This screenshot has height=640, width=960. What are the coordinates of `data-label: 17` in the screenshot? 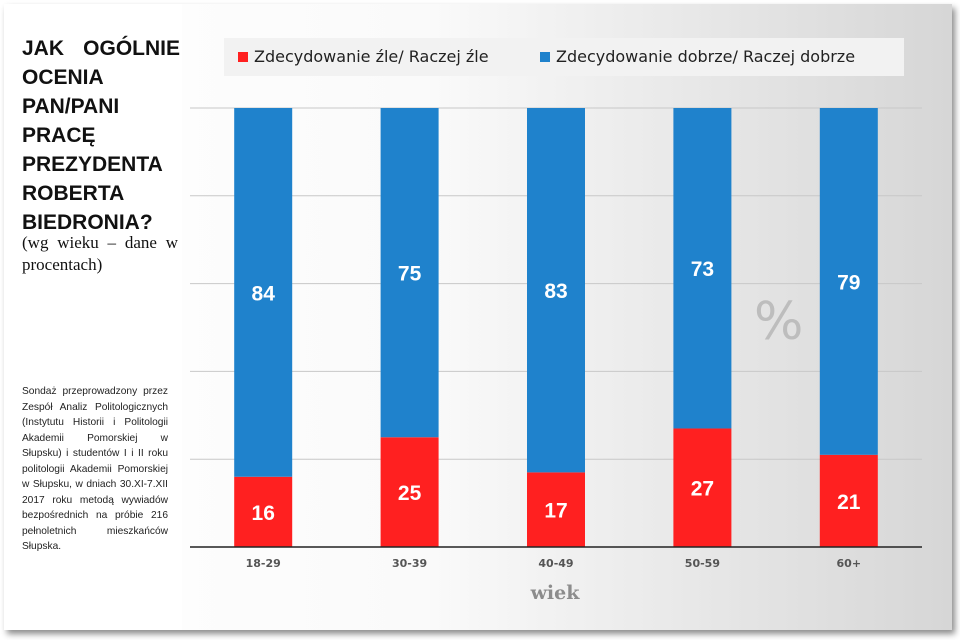 It's located at (555, 511).